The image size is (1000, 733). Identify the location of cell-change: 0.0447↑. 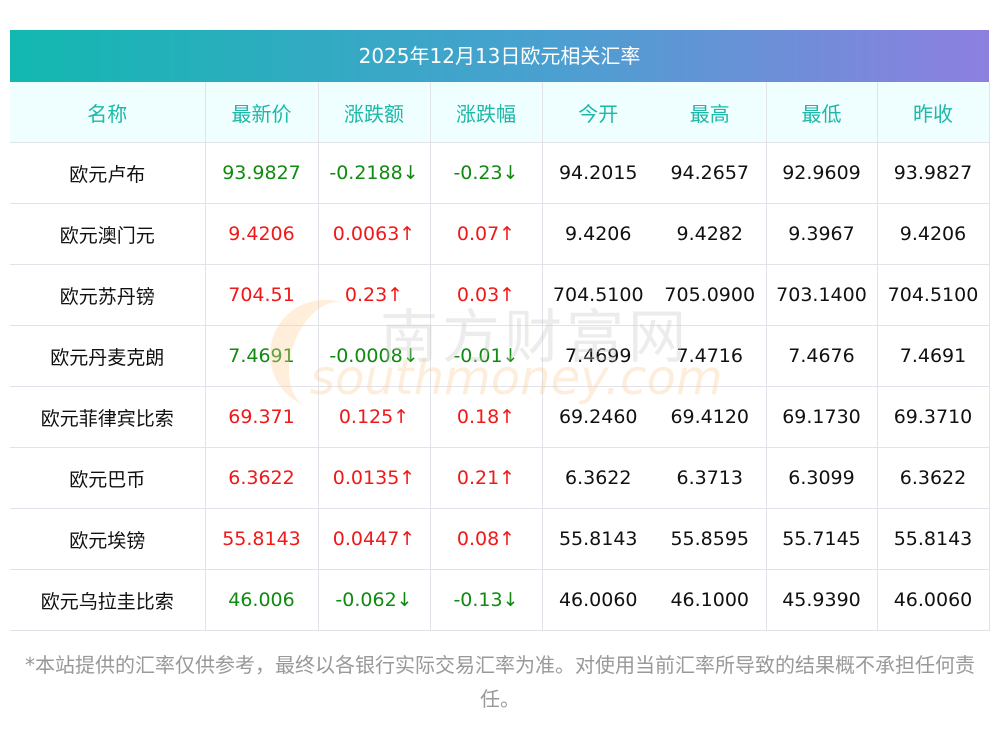
(374, 539).